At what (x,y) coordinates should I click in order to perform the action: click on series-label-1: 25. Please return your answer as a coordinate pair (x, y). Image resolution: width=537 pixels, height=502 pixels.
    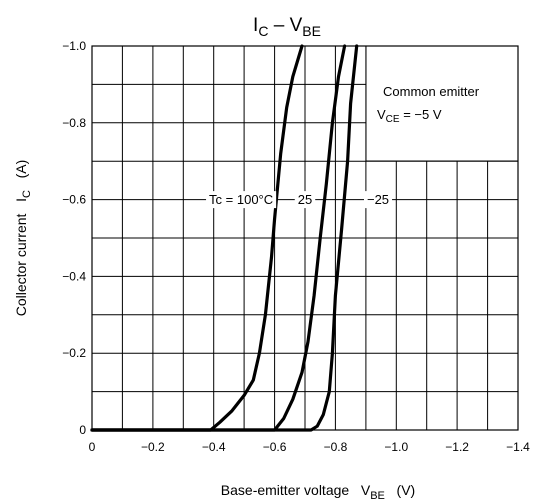
    Looking at the image, I should click on (305, 199).